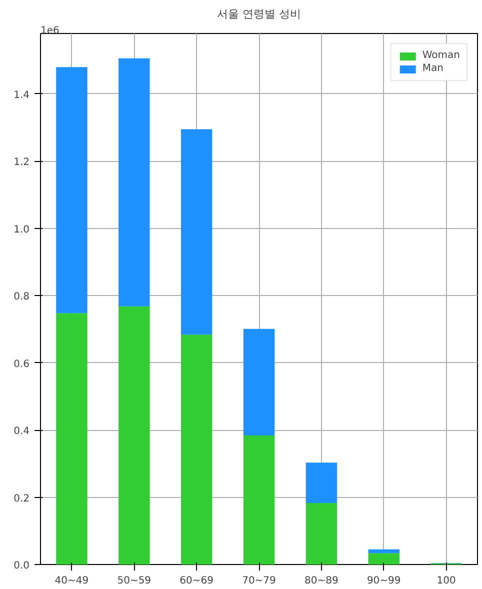 The width and height of the screenshot is (482, 589). Describe the element at coordinates (71, 581) in the screenshot. I see `x-tick-label: 40~49` at that location.